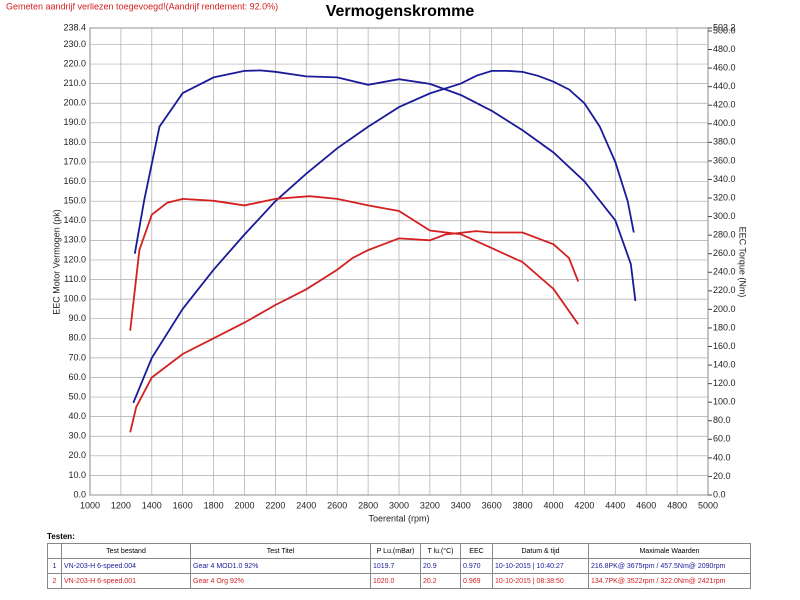 Image resolution: width=800 pixels, height=600 pixels. Describe the element at coordinates (461, 505) in the screenshot. I see `x-tick-label: 3400` at that location.